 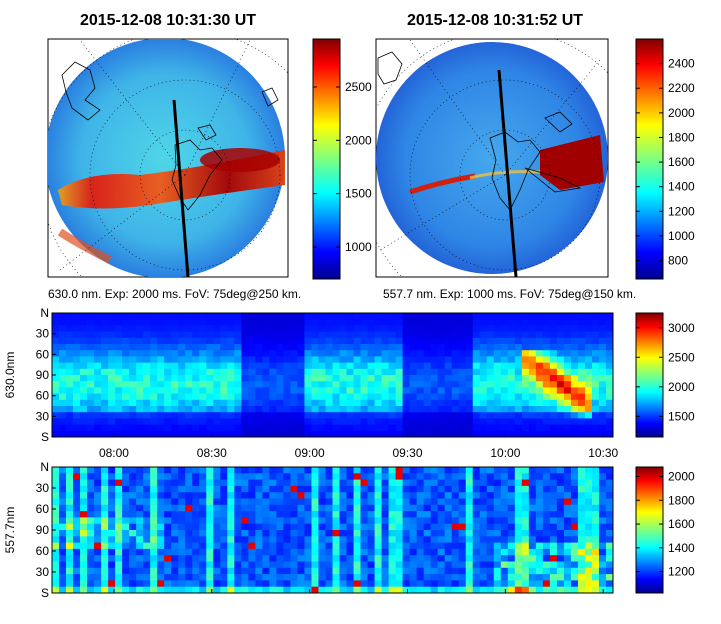 What do you see at coordinates (43, 354) in the screenshot?
I see `y-tick-label: 60` at bounding box center [43, 354].